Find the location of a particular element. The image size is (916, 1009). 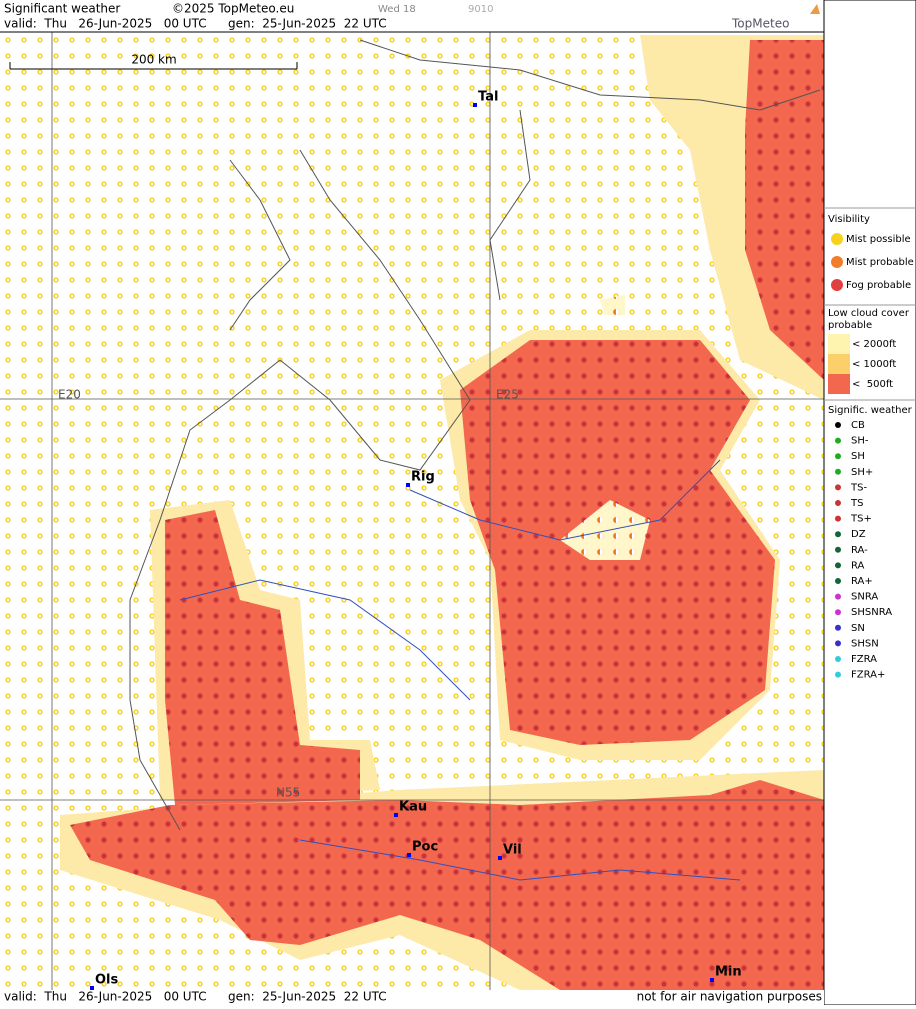

logo is located at coordinates (815, 9).